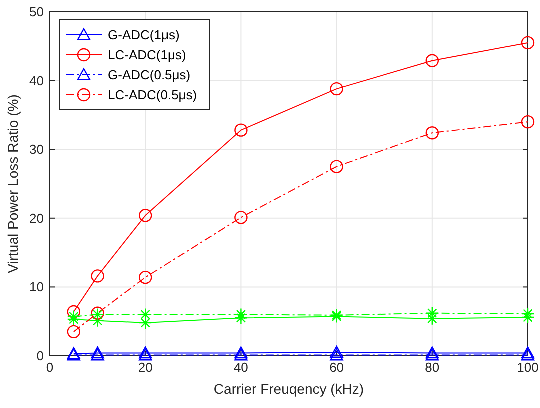 Image resolution: width=540 pixels, height=408 pixels. I want to click on x-tick-label: 0, so click(50, 367).